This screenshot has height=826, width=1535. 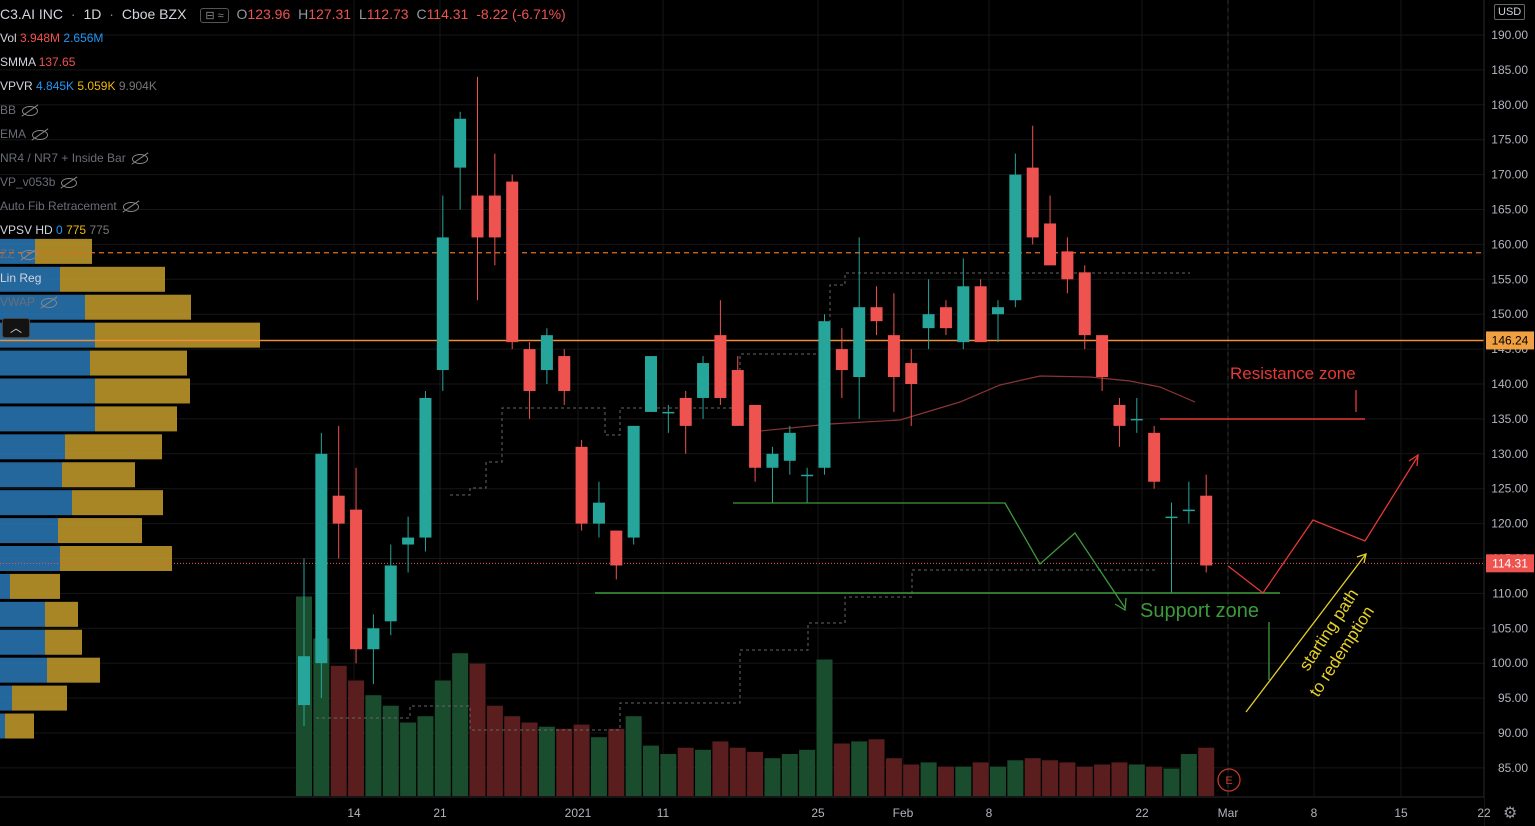 What do you see at coordinates (92, 14) in the screenshot?
I see `interval: 1D` at bounding box center [92, 14].